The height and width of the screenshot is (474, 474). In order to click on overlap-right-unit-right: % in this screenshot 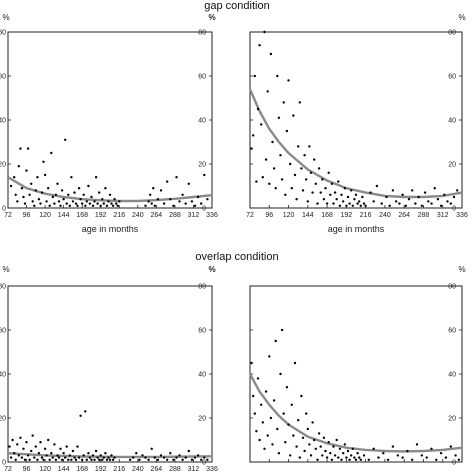, I will do `click(461, 269)`.